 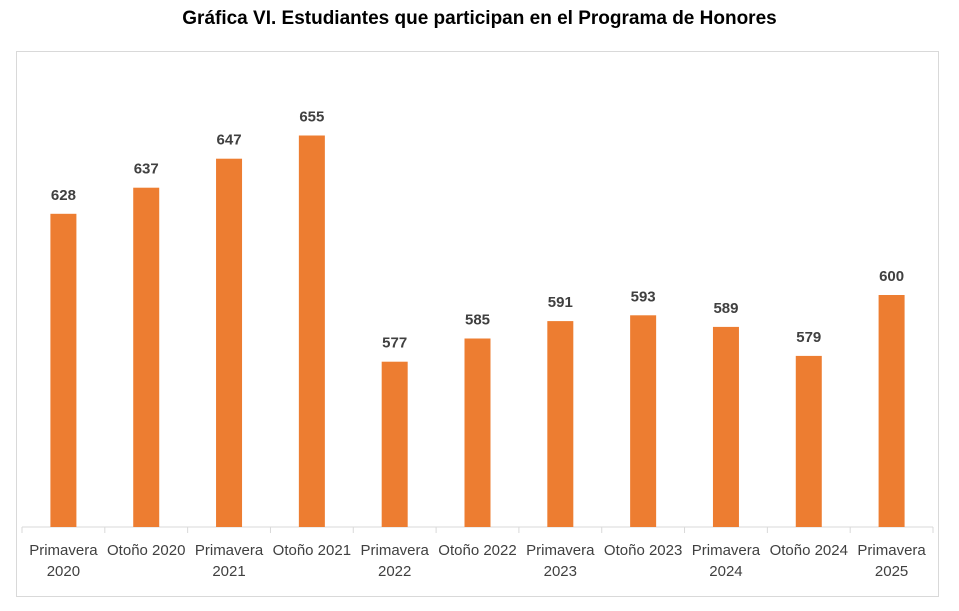 I want to click on x-tick-label: 2023, so click(x=560, y=571).